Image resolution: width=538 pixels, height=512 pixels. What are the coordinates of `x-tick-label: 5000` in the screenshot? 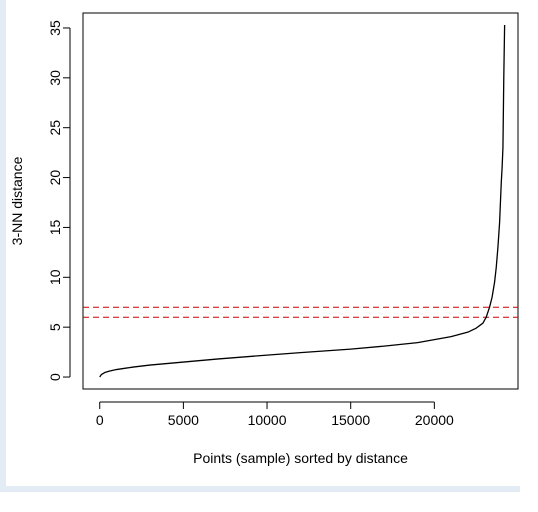 It's located at (183, 420).